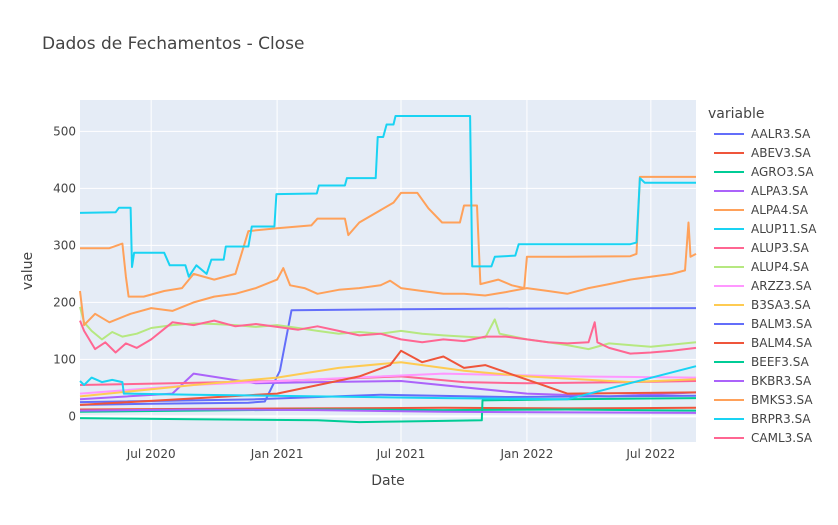 This screenshot has height=525, width=838. What do you see at coordinates (781, 342) in the screenshot?
I see `legend-label: BALM4.SA` at bounding box center [781, 342].